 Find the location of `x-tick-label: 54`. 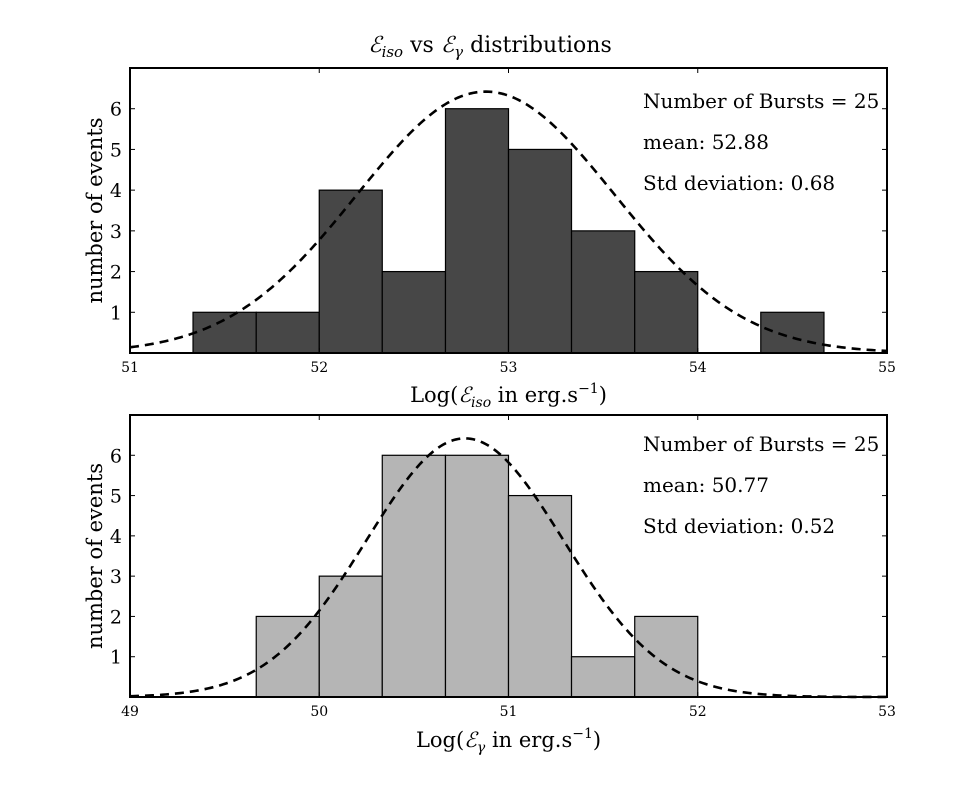

x-tick-label: 54 is located at coordinates (698, 368).